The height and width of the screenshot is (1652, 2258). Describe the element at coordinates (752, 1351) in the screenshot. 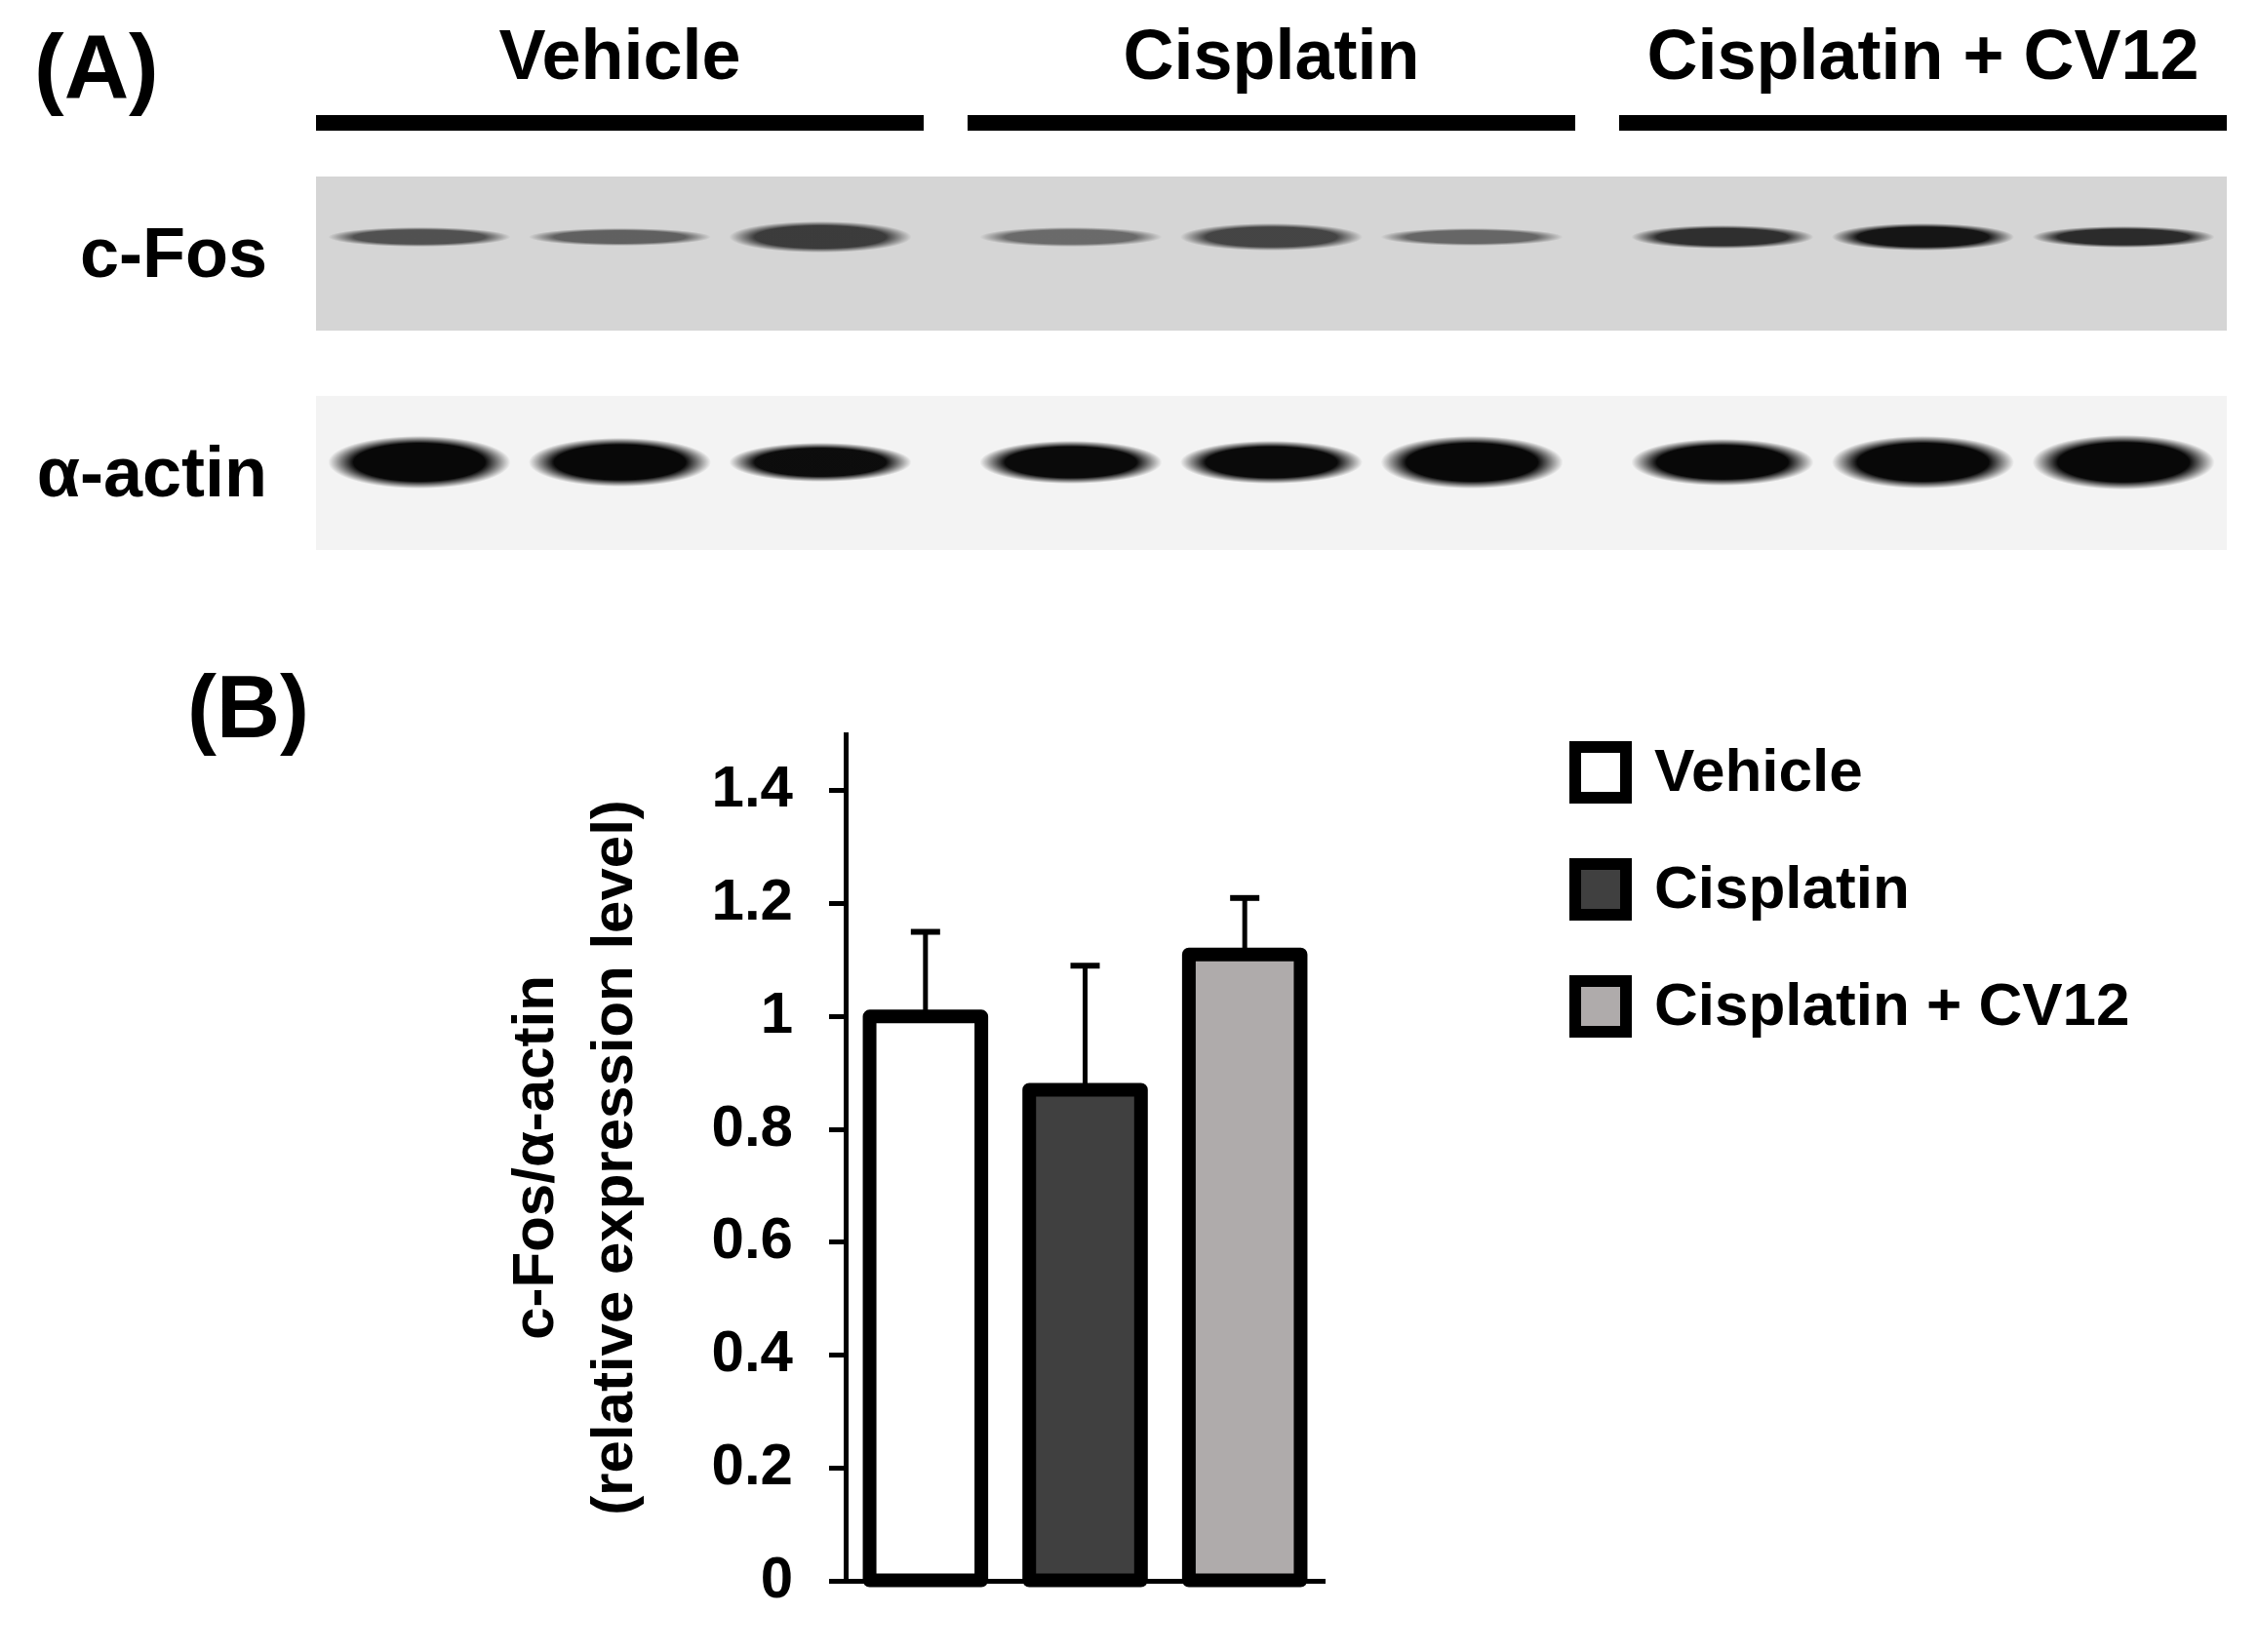

I see `y-tick-label: 0.4` at that location.